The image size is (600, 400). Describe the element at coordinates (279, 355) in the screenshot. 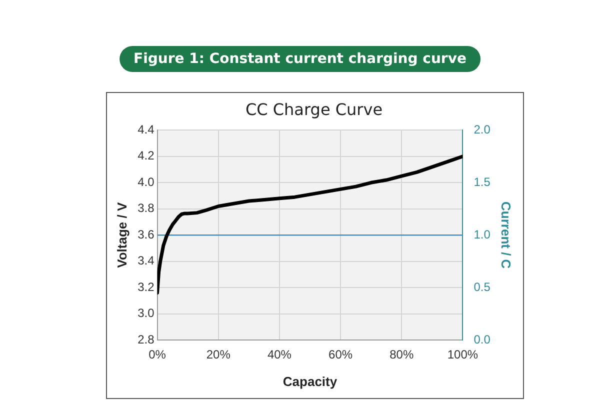

I see `x-tick-label: 40%` at that location.